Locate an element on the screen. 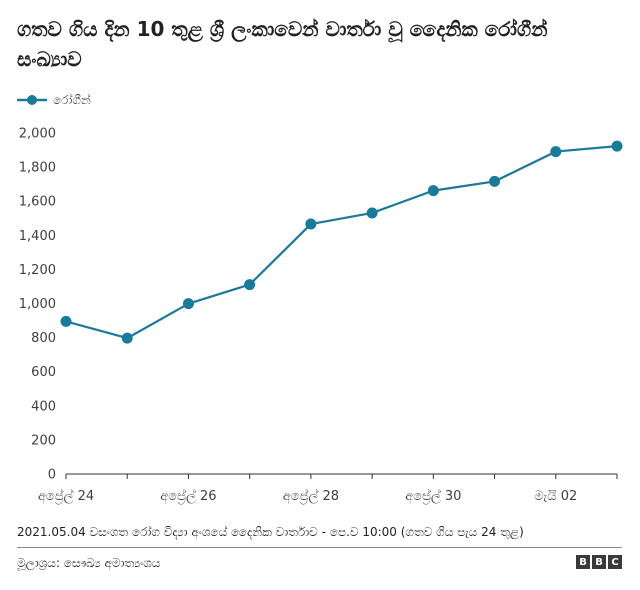 Image resolution: width=640 pixels, height=590 pixels. footer-divider is located at coordinates (319, 547).